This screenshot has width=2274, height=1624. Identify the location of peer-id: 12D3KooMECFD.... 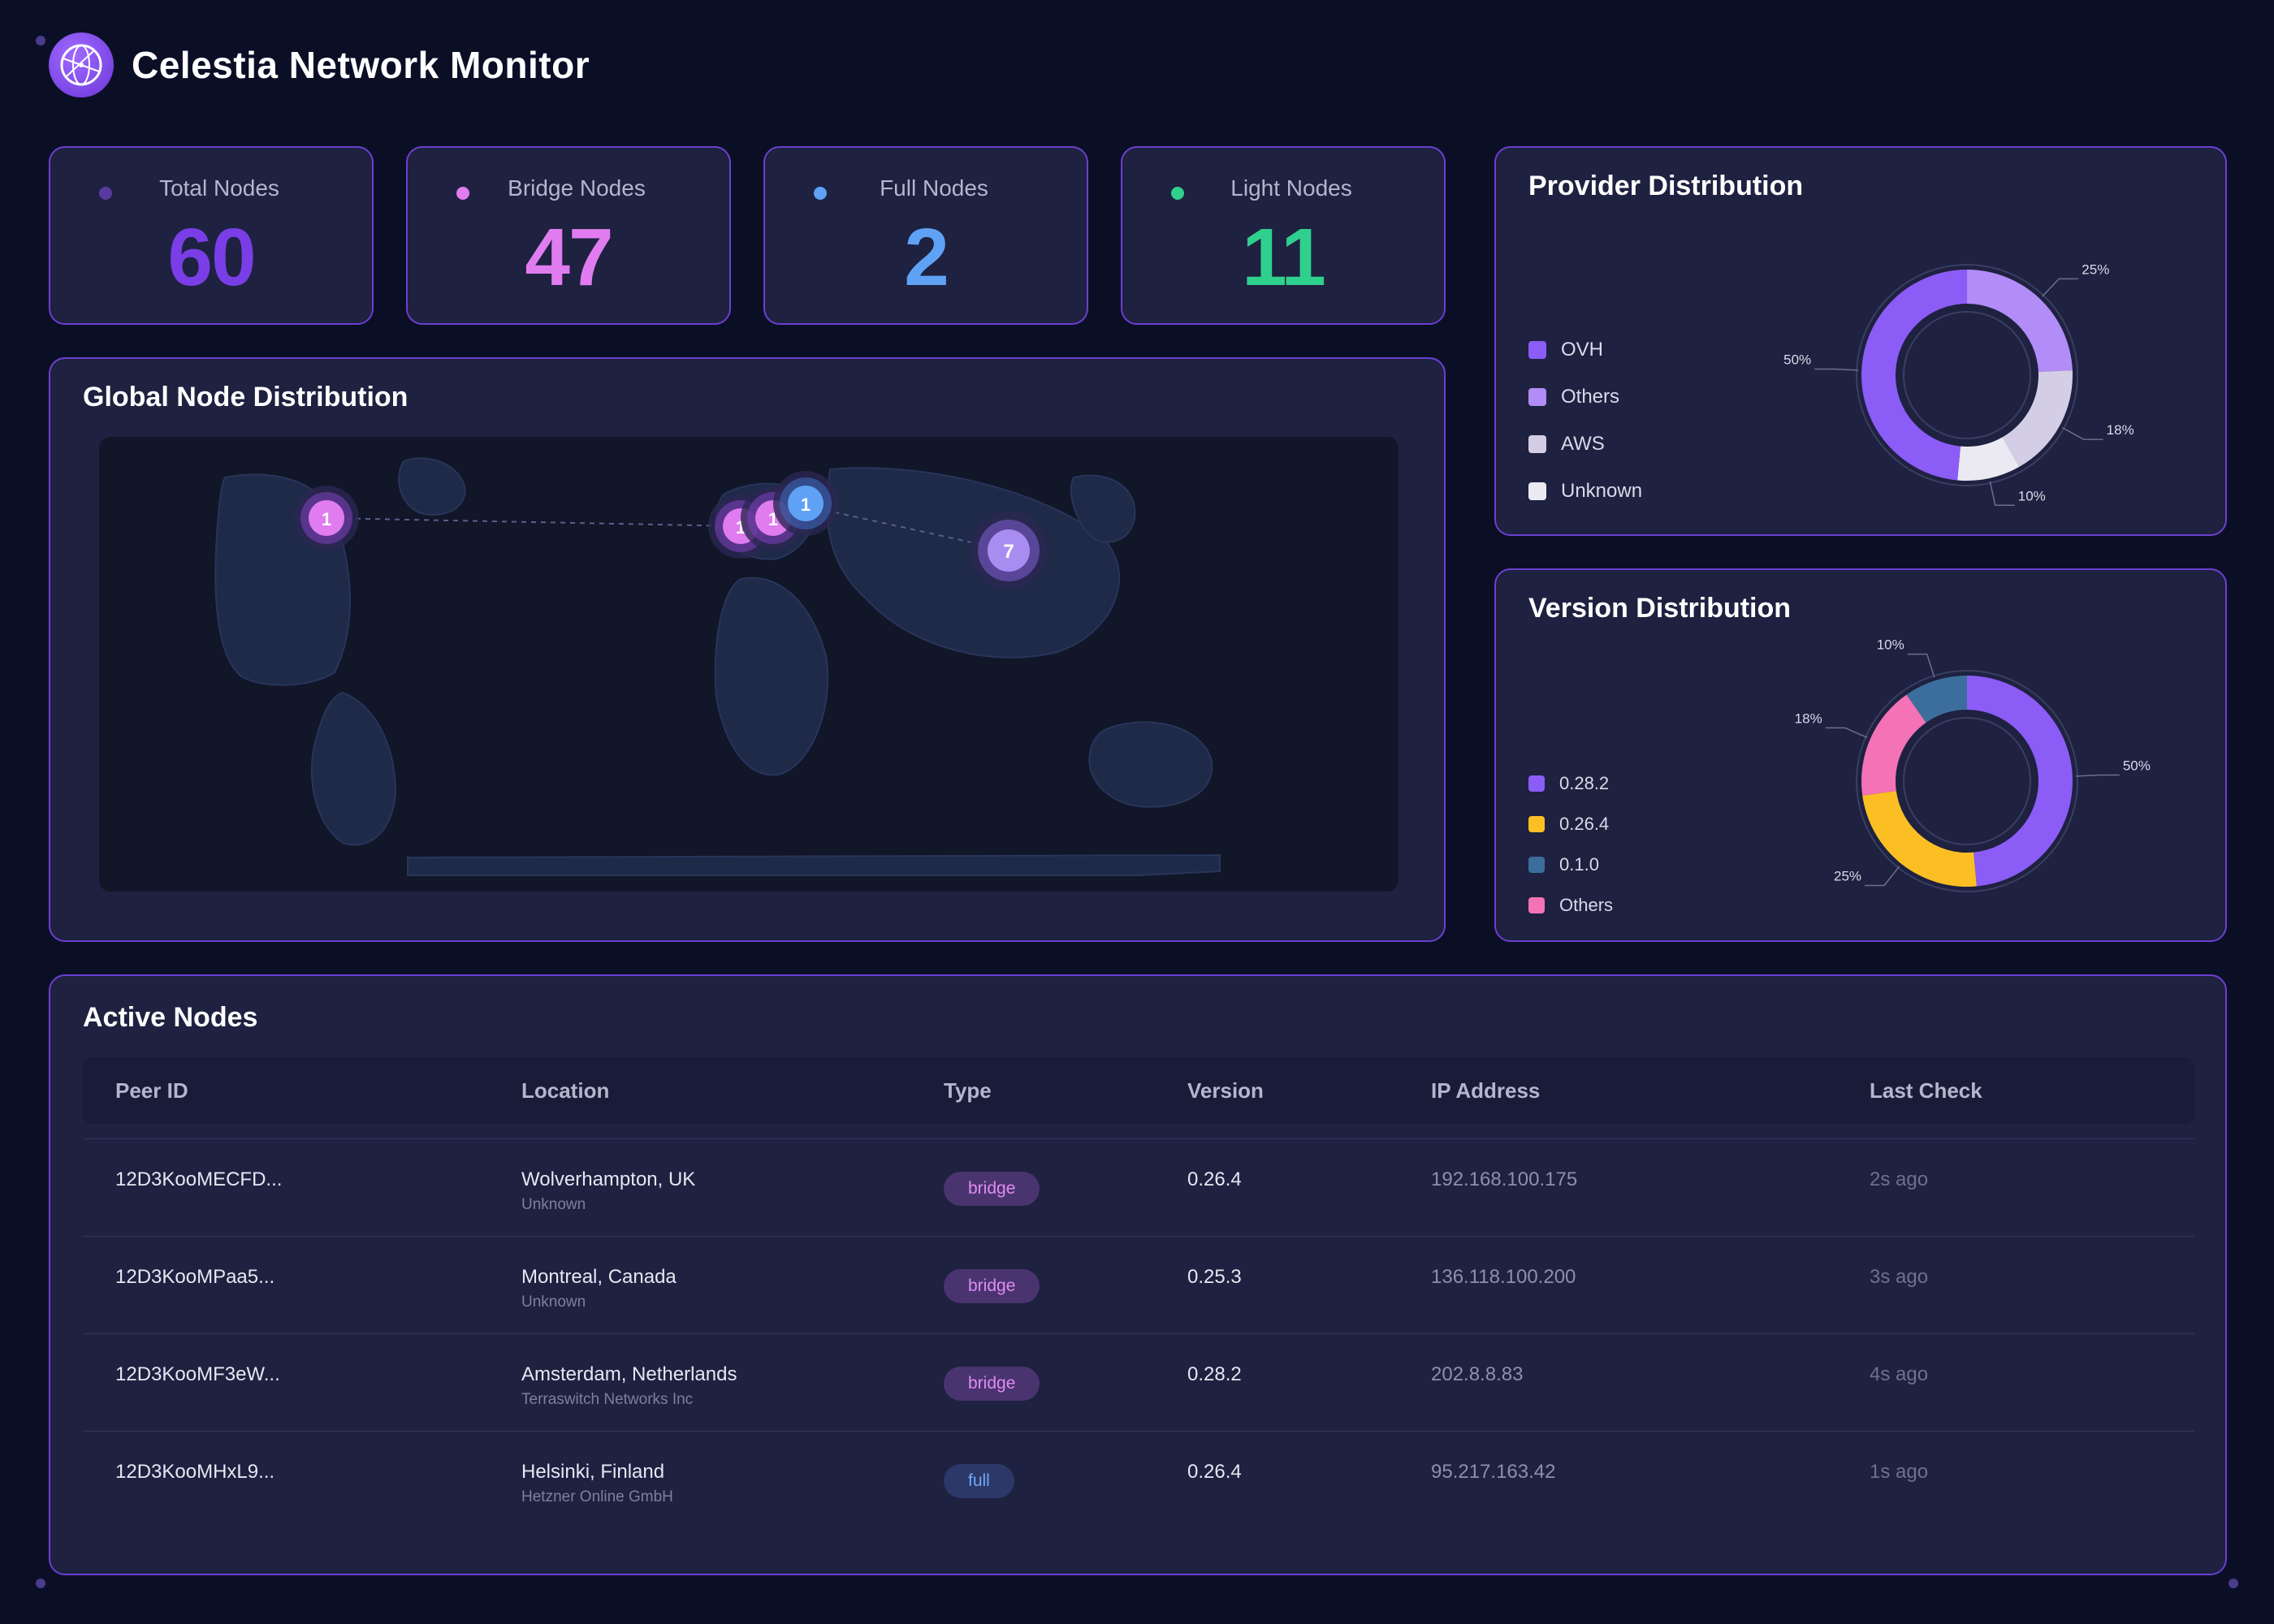
(199, 1179).